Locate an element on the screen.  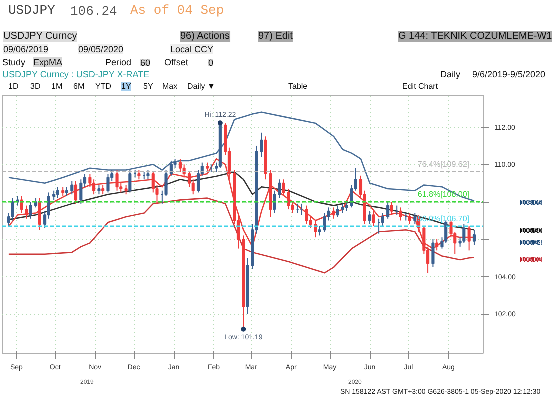
text: 1D is located at coordinates (13, 86).